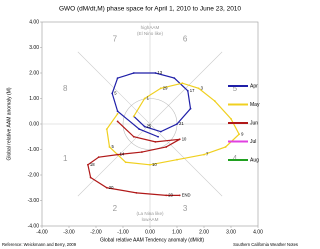  I want to click on point-label: 21, so click(181, 123).